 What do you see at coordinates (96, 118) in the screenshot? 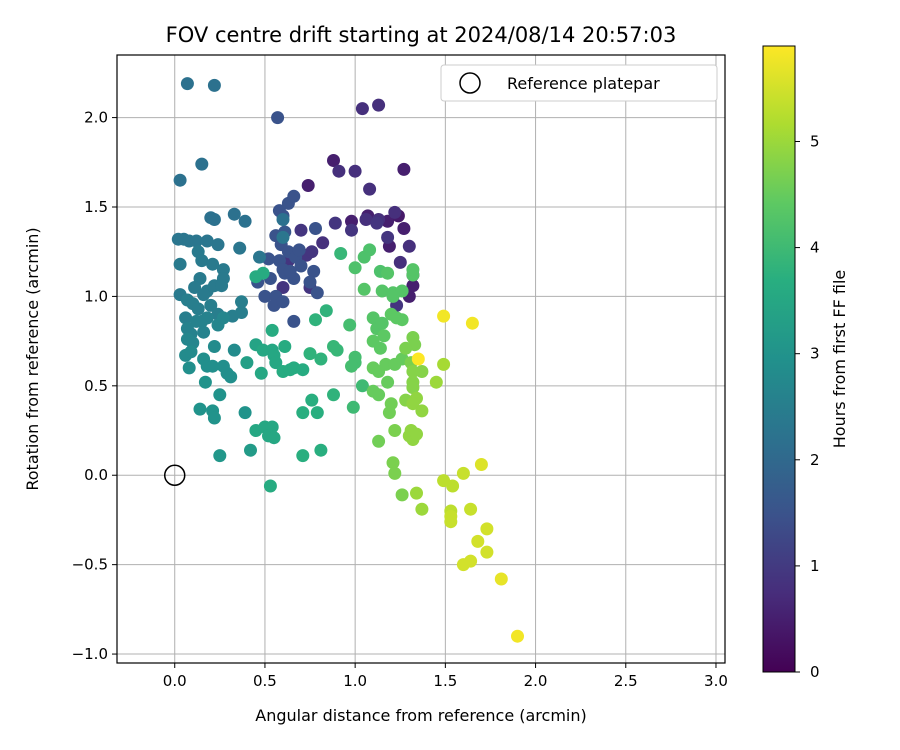
I see `y-tick-label: 2.0` at bounding box center [96, 118].